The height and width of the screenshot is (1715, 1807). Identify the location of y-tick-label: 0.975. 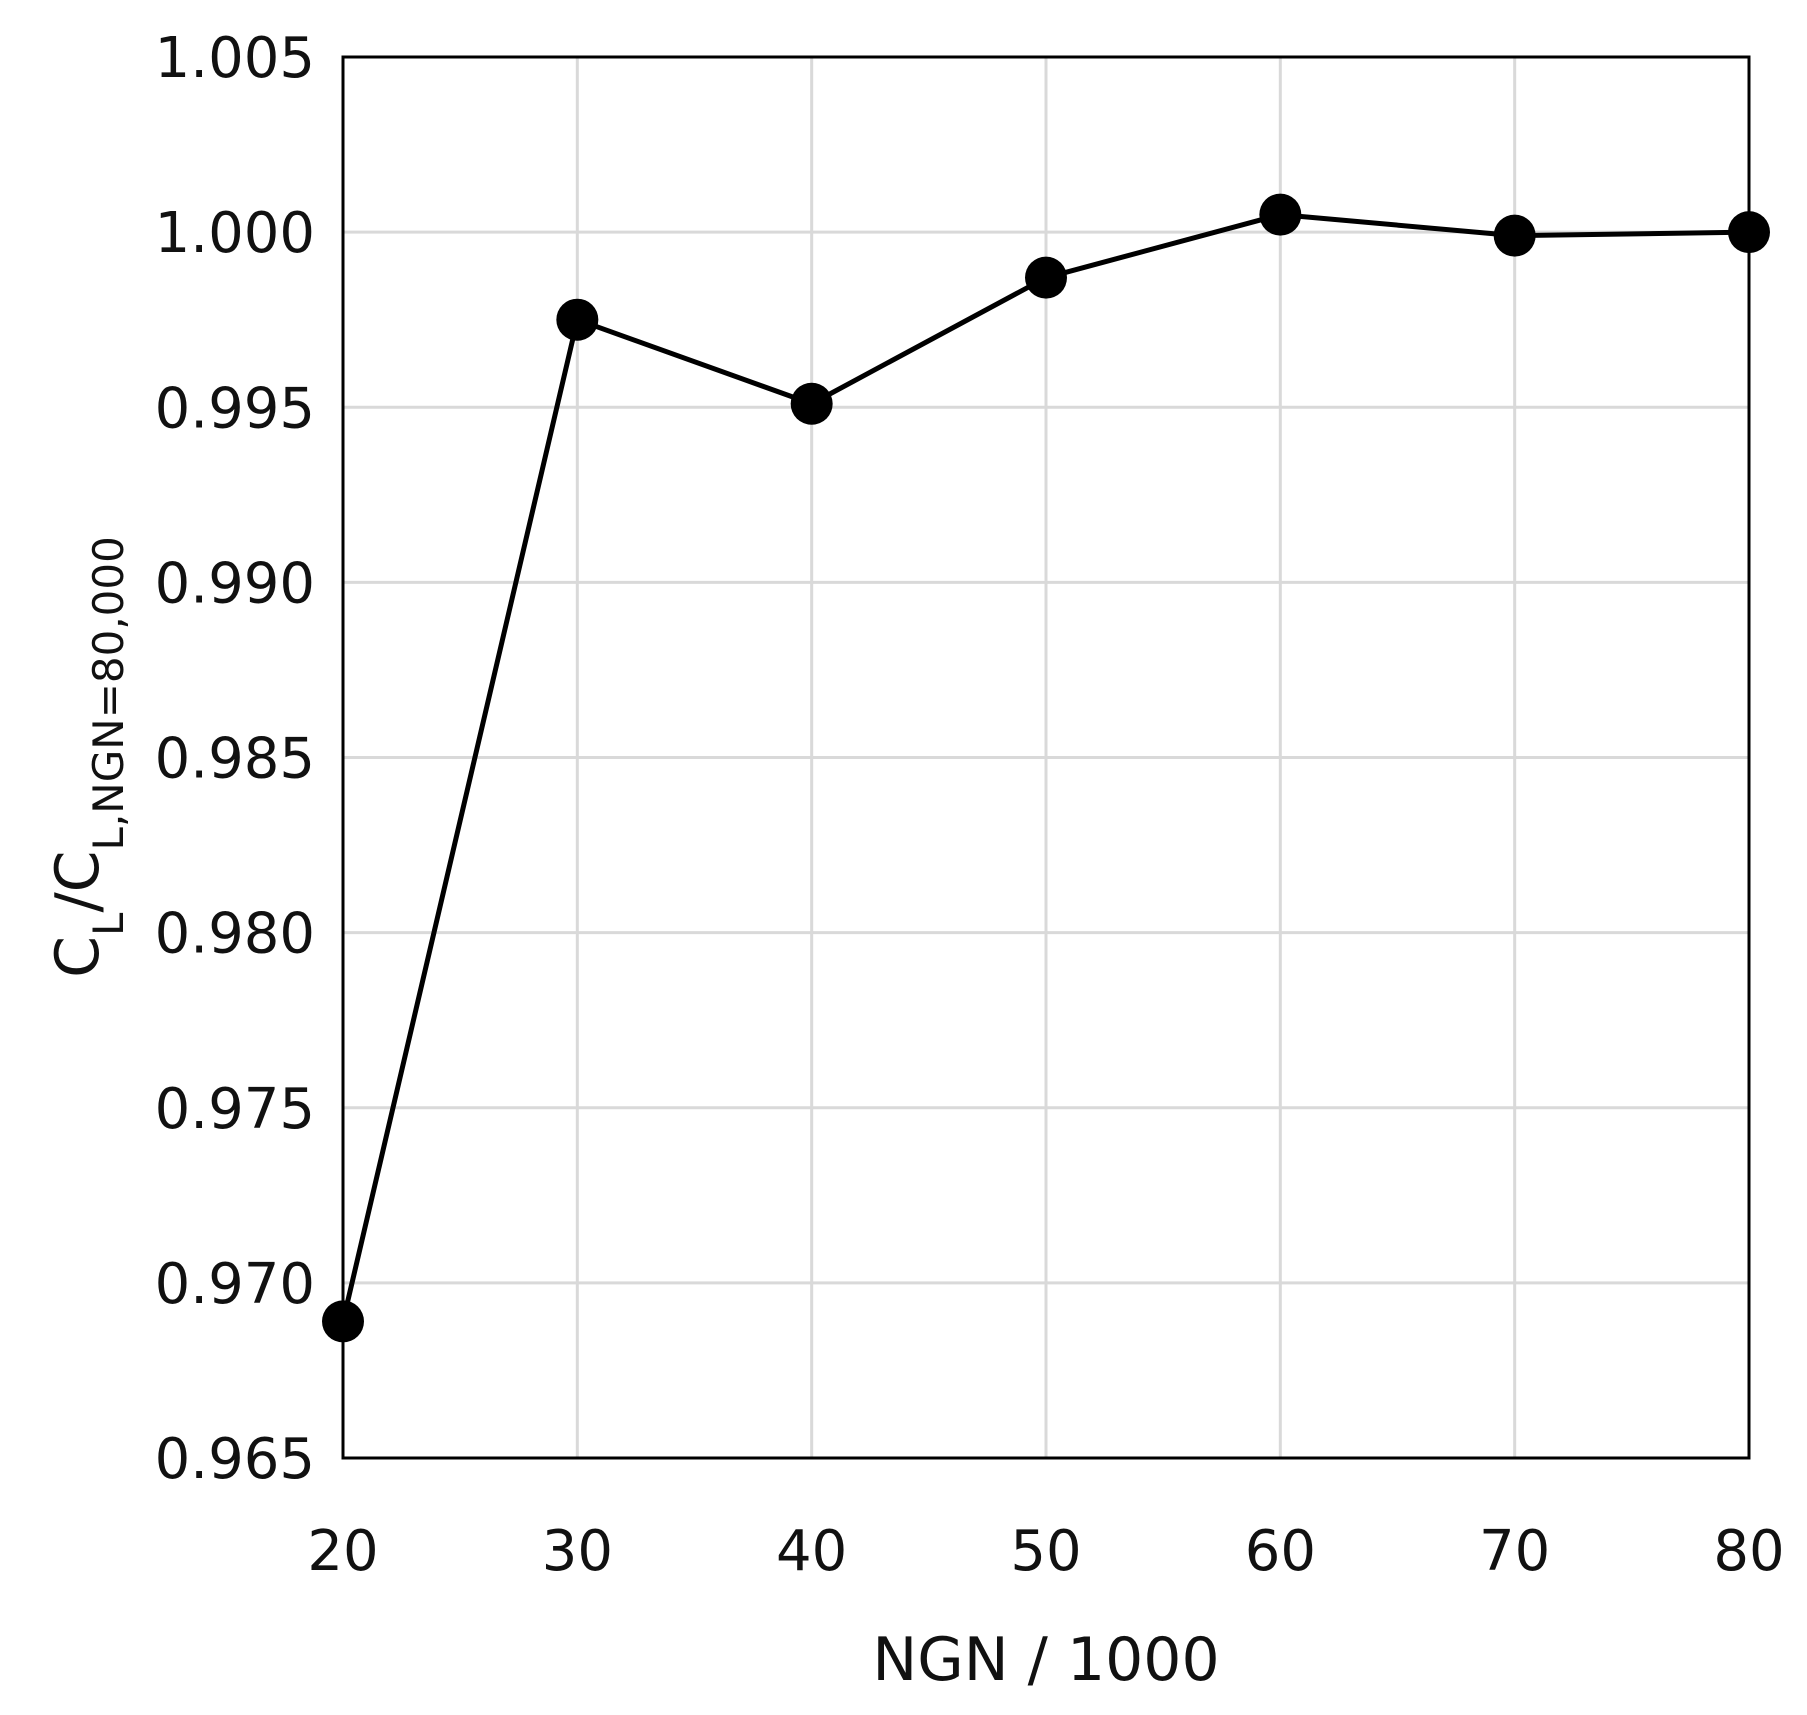
(235, 1109).